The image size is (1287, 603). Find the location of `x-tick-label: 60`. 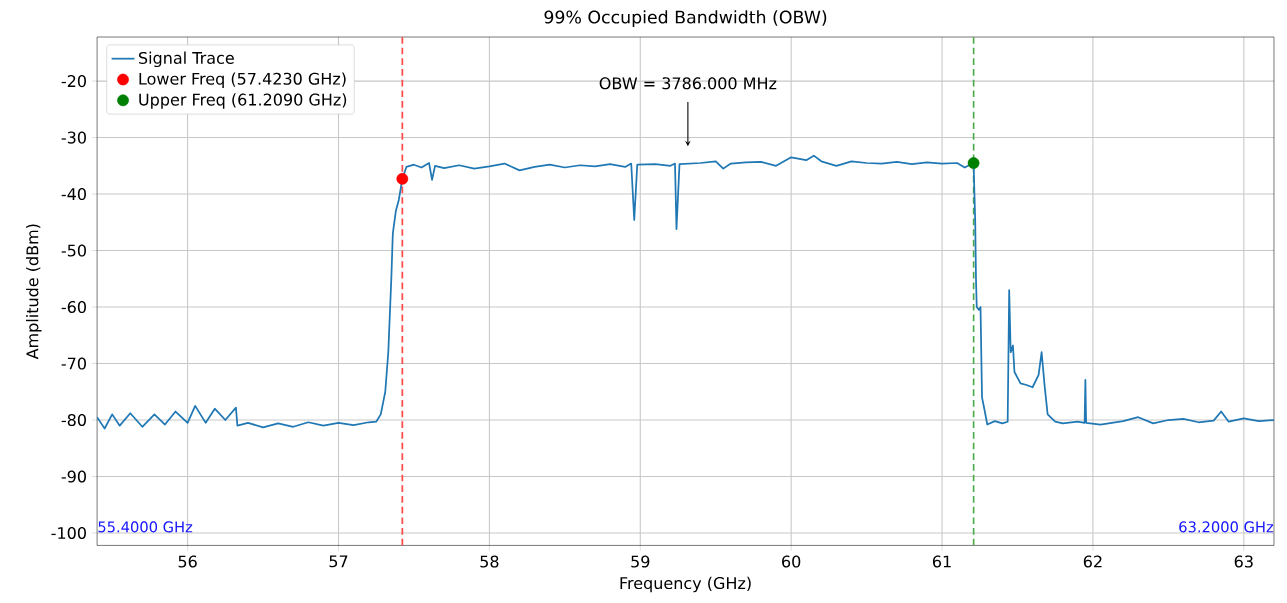

x-tick-label: 60 is located at coordinates (791, 561).